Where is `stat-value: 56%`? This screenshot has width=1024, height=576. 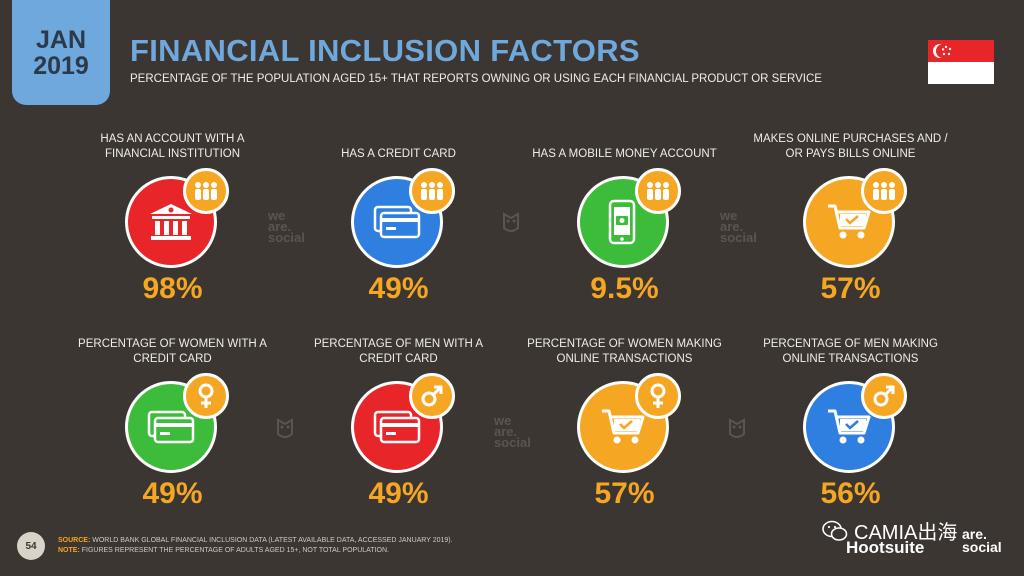 stat-value: 56% is located at coordinates (850, 493).